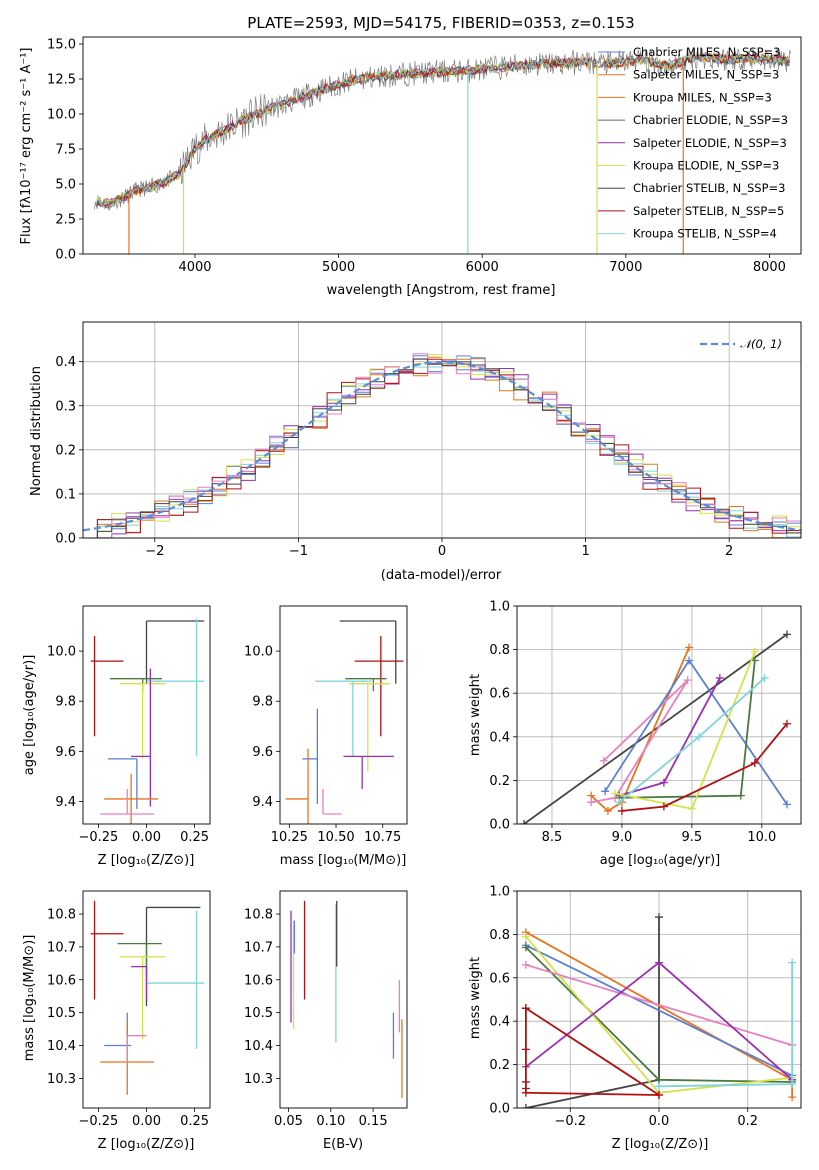 This screenshot has width=819, height=1170. I want to click on ageZ-xtick-label-0: −0.25, so click(98, 837).